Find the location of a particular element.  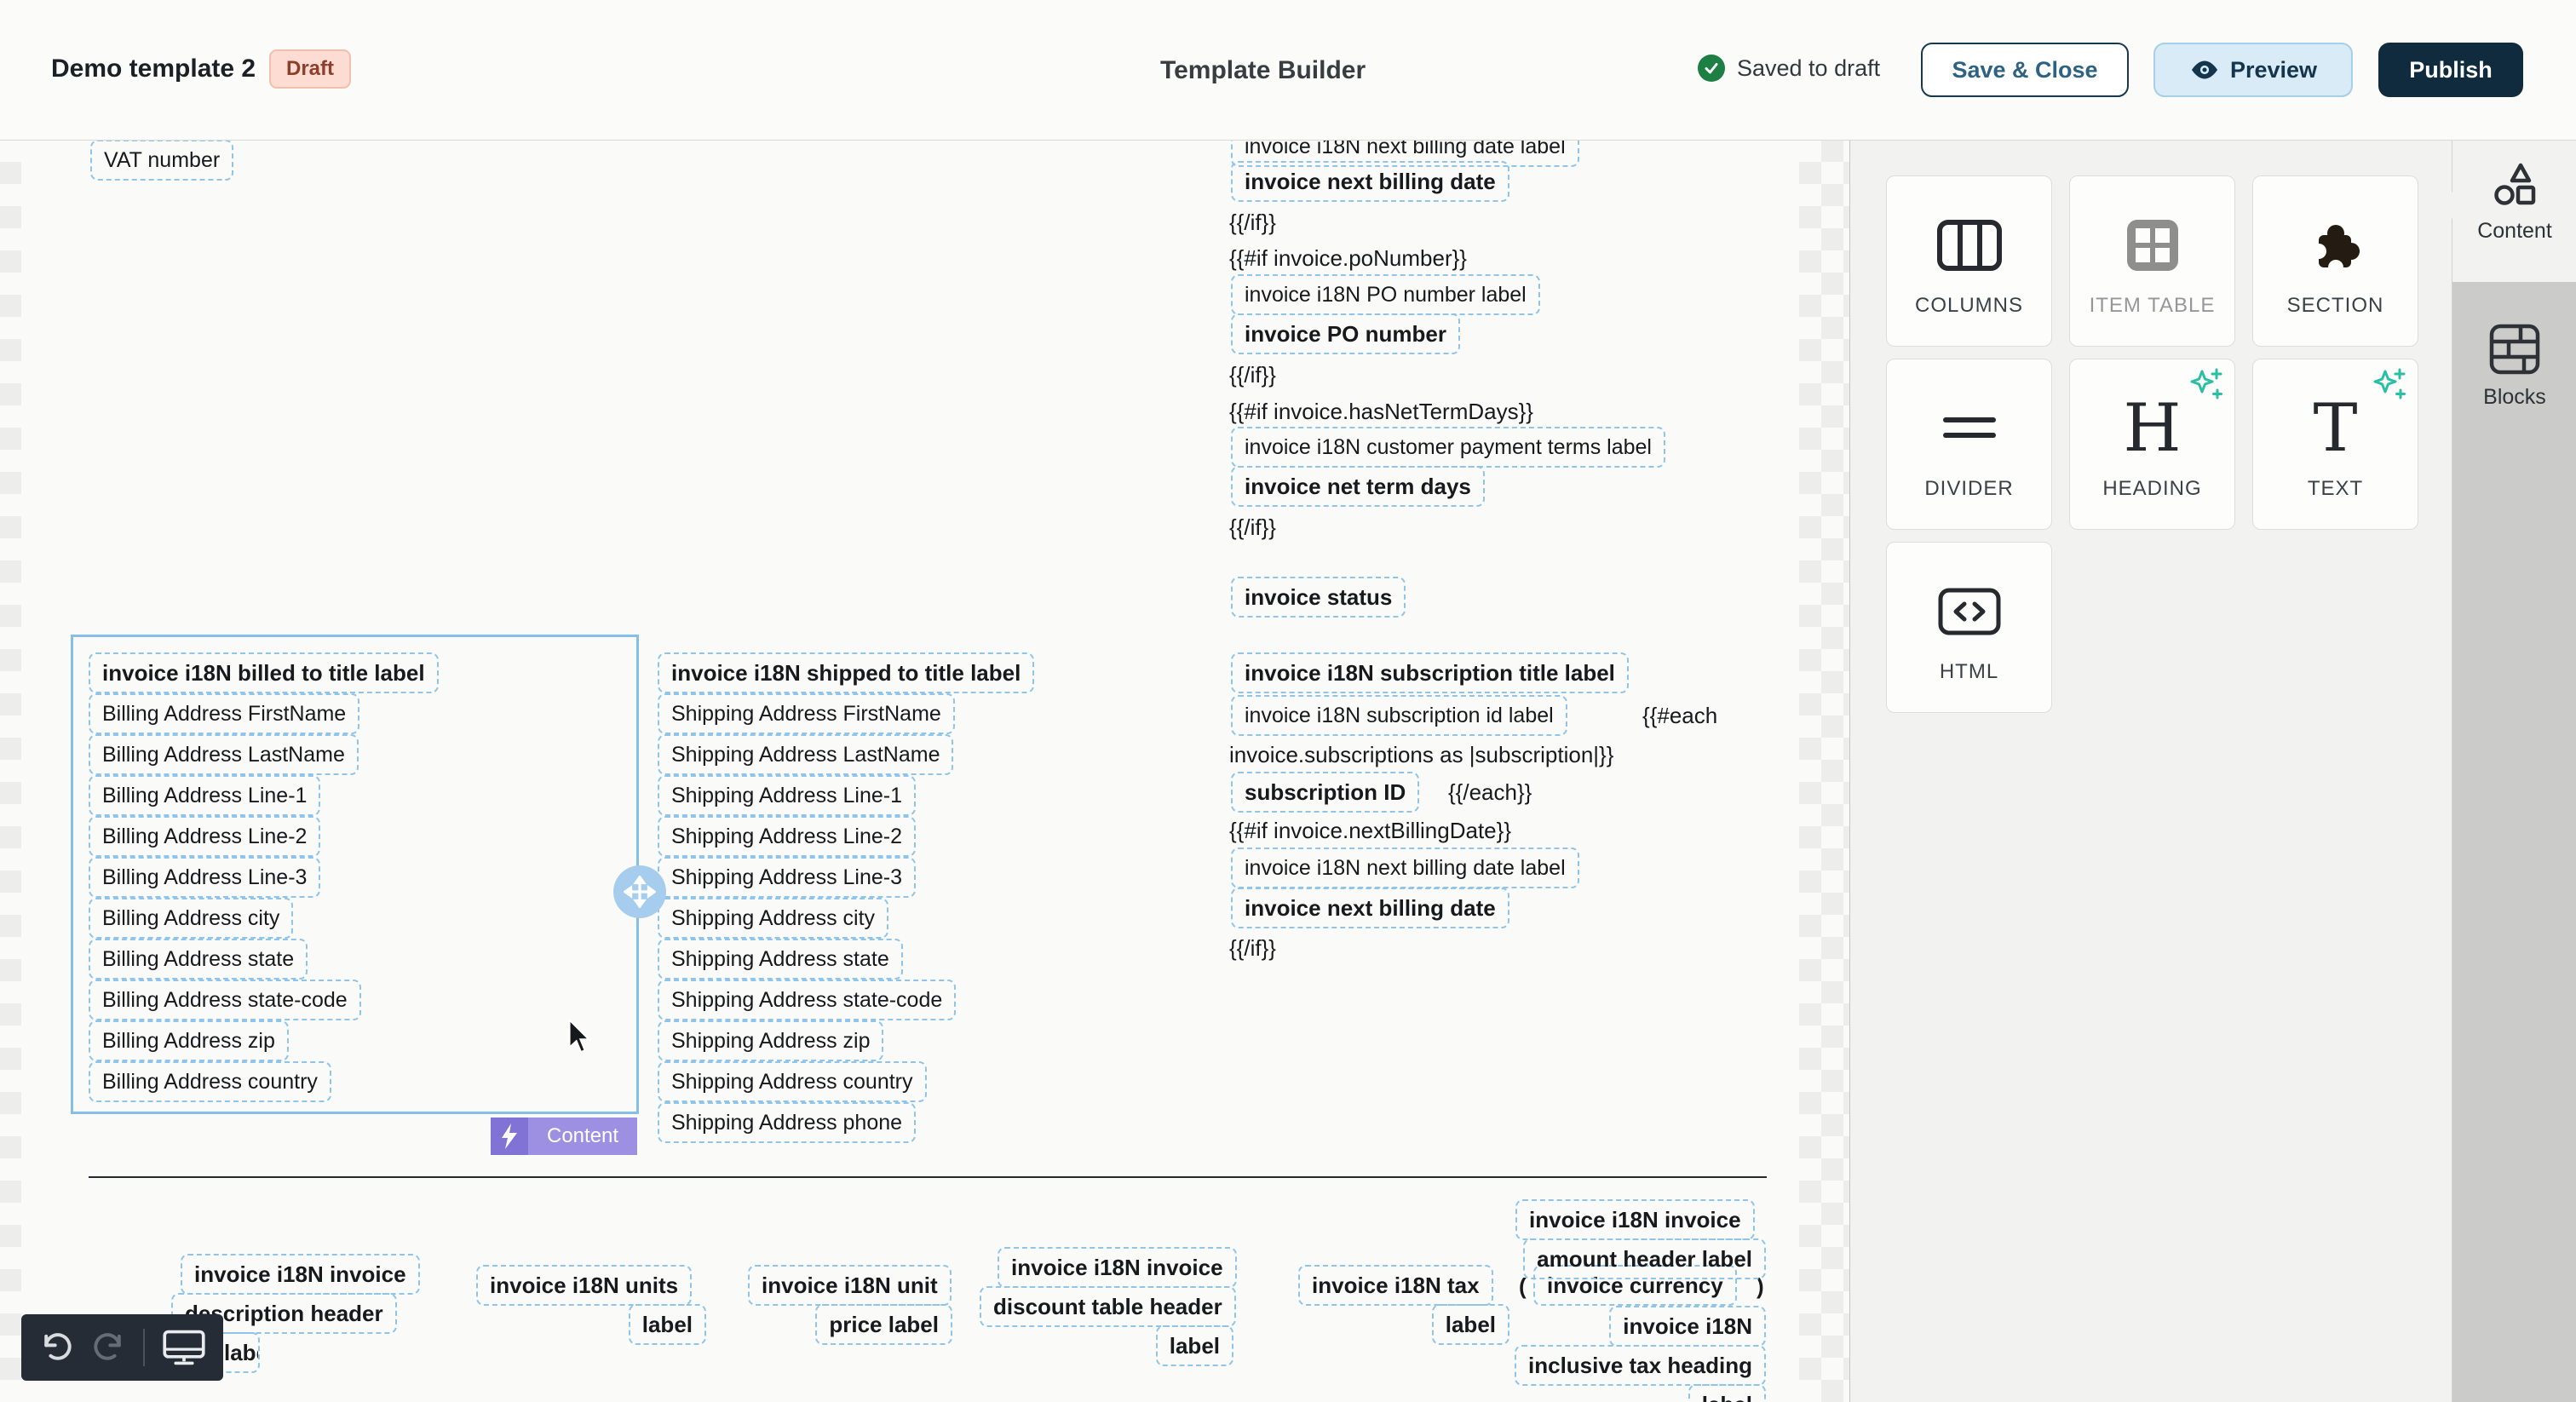

token-billing-firstname: Billing Address FirstName is located at coordinates (224, 713).